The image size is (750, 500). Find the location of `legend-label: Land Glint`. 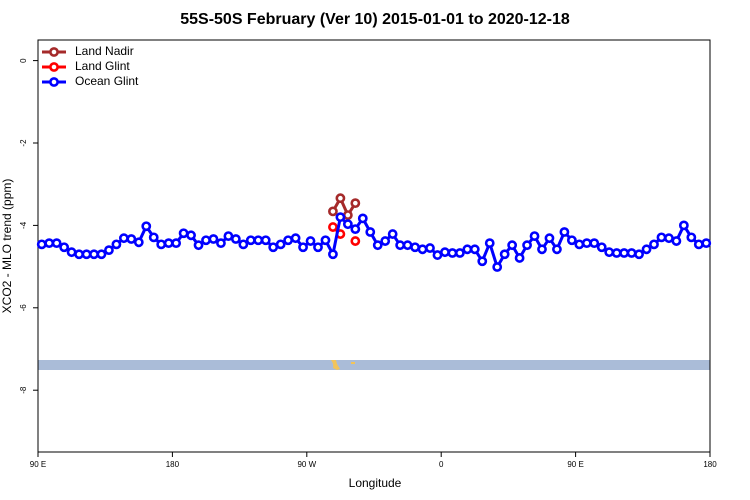

legend-label: Land Glint is located at coordinates (102, 66).